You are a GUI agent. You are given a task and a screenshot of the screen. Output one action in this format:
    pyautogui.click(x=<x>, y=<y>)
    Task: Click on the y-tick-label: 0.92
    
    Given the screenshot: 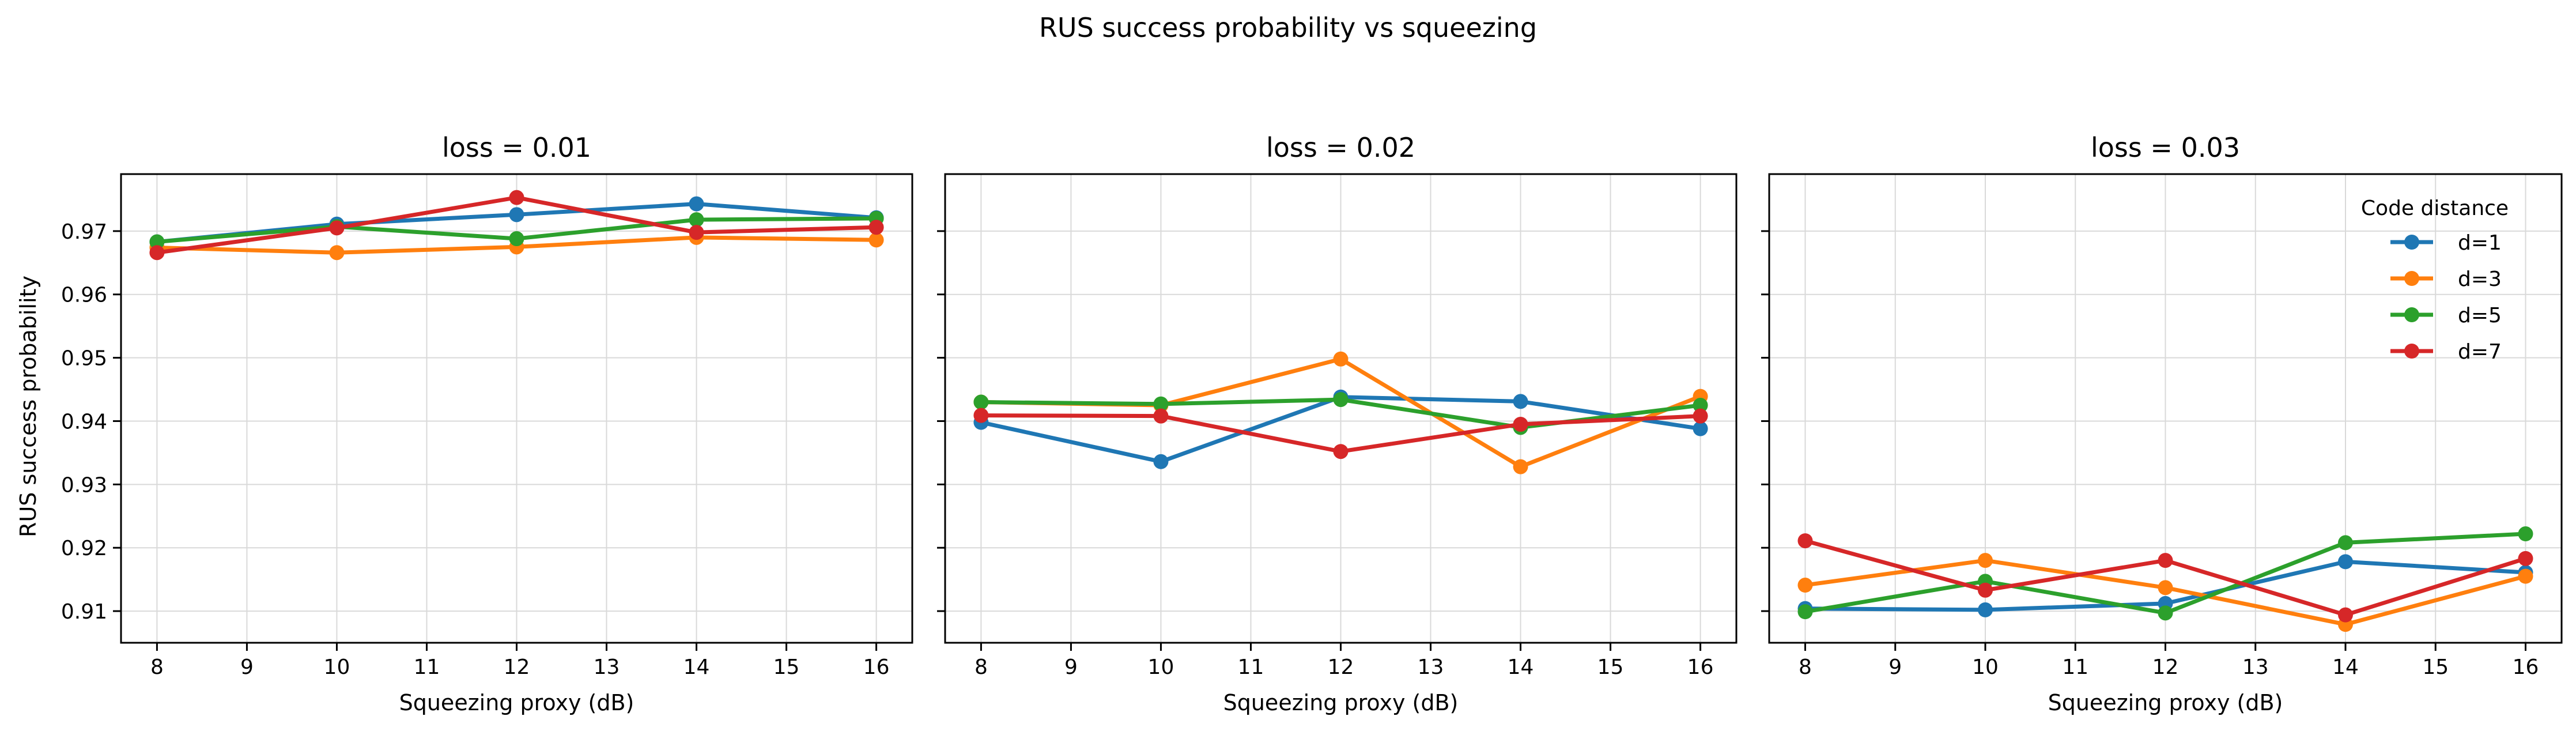 What is the action you would take?
    pyautogui.click(x=84, y=548)
    